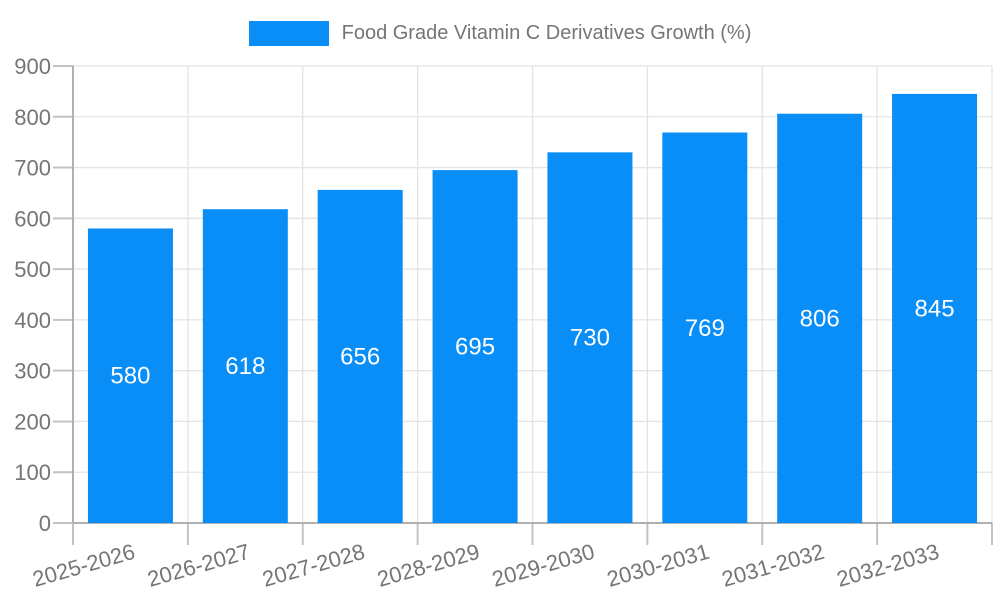  What do you see at coordinates (45, 523) in the screenshot?
I see `y-axis-tick-label: 0` at bounding box center [45, 523].